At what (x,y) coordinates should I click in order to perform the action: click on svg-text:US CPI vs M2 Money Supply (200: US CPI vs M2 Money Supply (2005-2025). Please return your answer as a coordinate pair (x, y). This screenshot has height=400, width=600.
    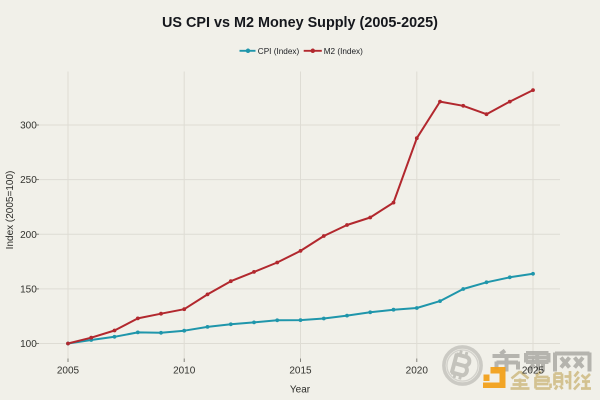
    Looking at the image, I should click on (300, 23).